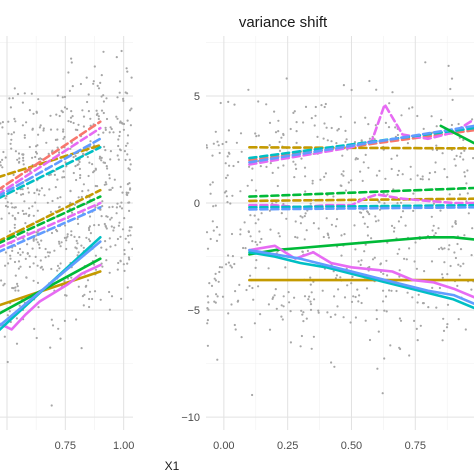 The image size is (474, 474). Describe the element at coordinates (123, 446) in the screenshot. I see `x-tick-label: 1.00` at that location.